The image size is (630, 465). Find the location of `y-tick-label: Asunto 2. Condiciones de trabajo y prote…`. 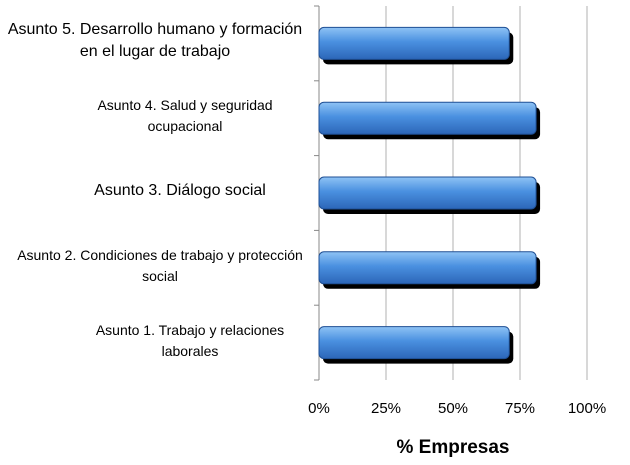

y-tick-label: Asunto 2. Condiciones de trabajo y prote… is located at coordinates (160, 265).